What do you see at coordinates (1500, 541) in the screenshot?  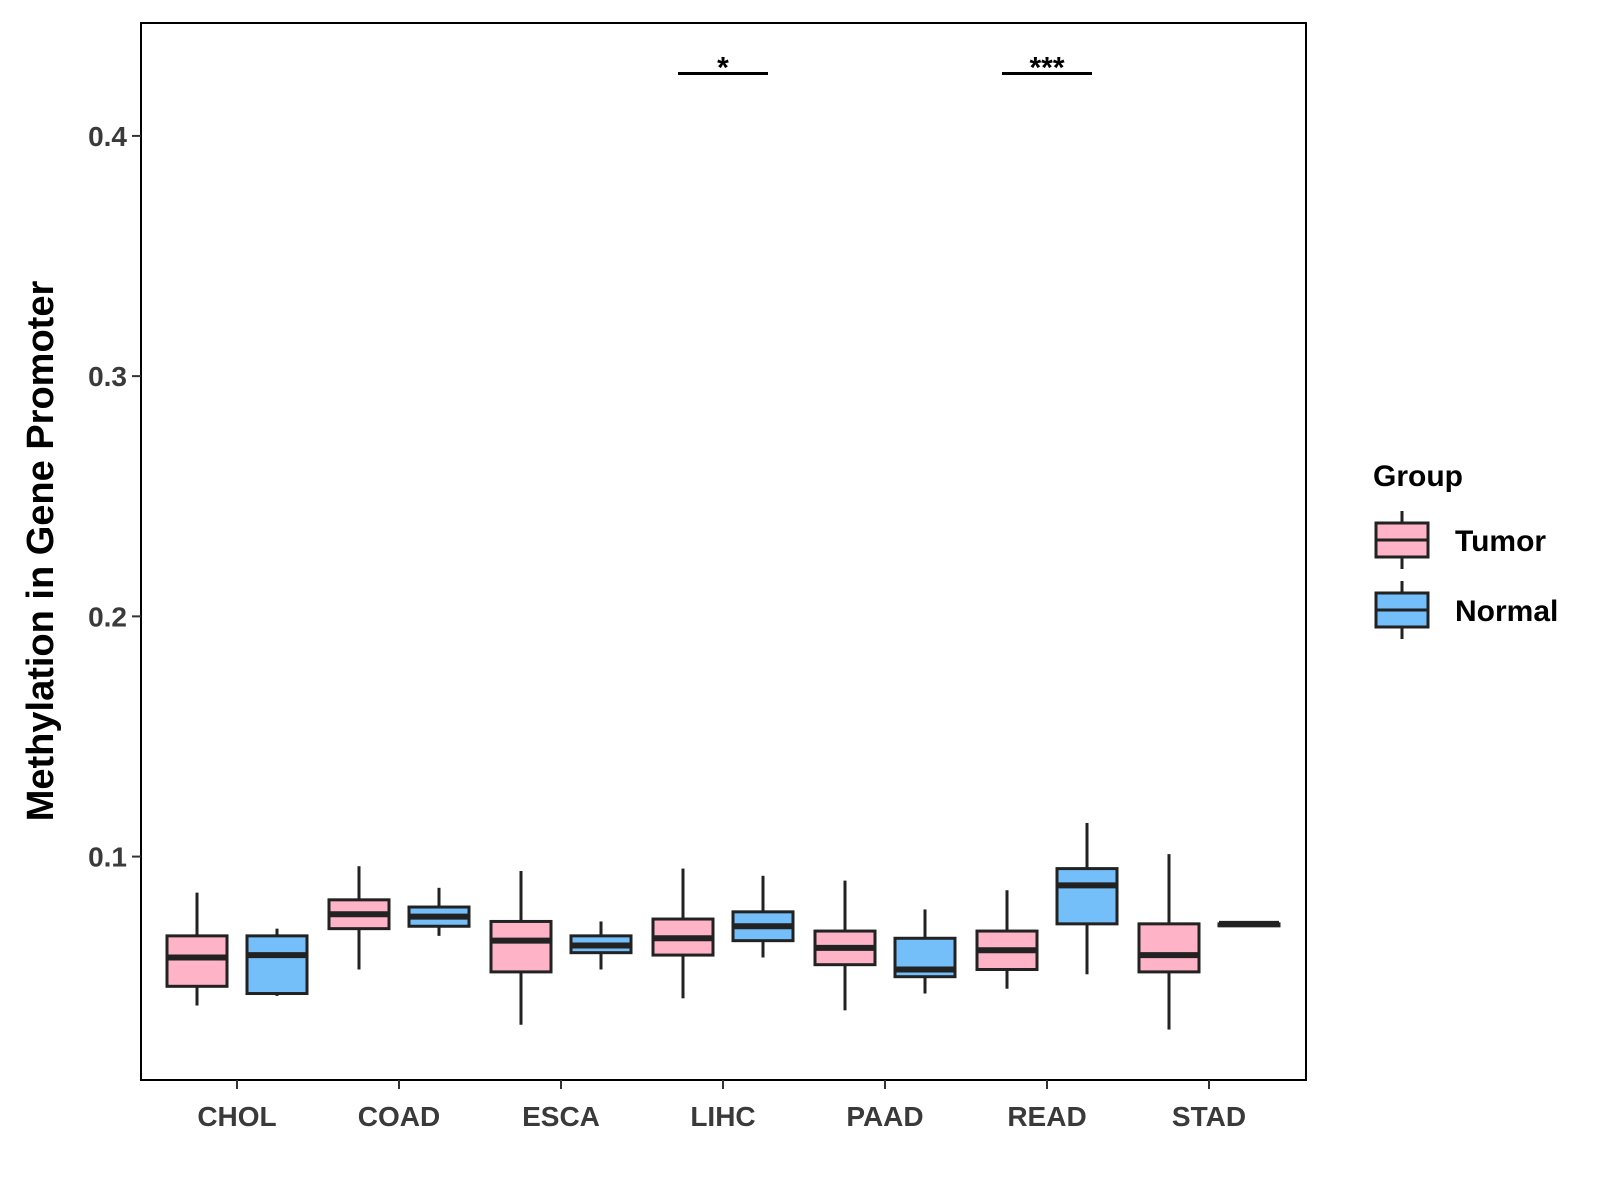 I see `legend-label: Tumor` at bounding box center [1500, 541].